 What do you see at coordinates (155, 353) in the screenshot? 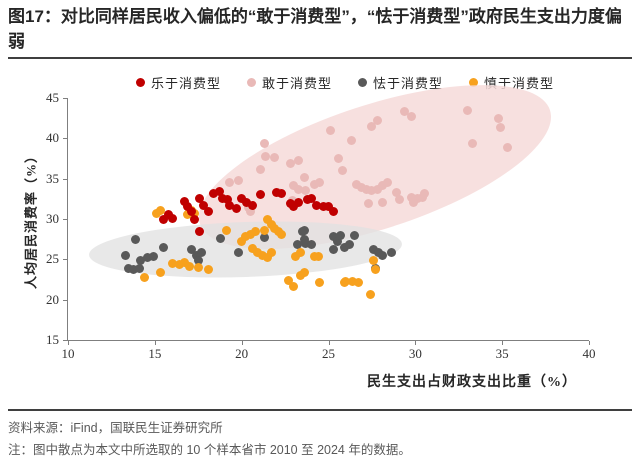
I see `x-tick-label: 15` at bounding box center [155, 353].